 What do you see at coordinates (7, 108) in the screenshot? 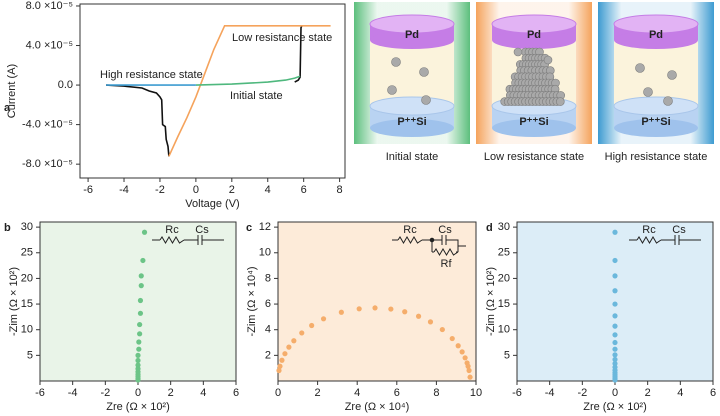
I see `panel-label: a` at bounding box center [7, 108].